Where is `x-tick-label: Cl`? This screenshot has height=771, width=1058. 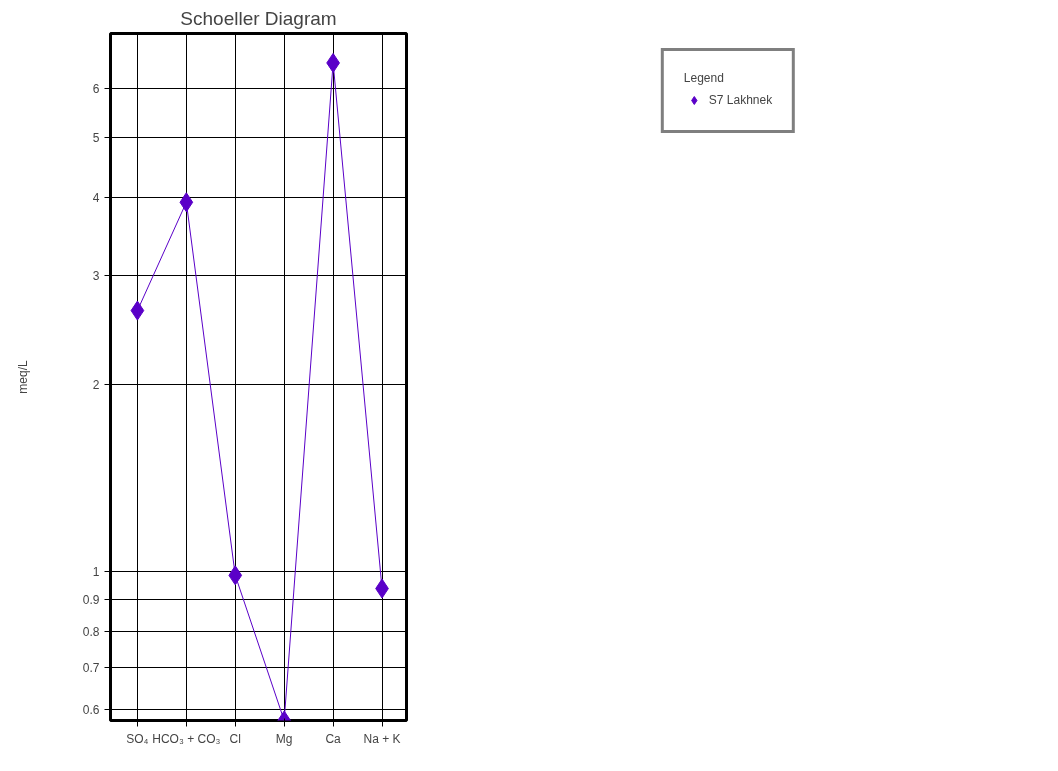
x-tick-label: Cl is located at coordinates (235, 738).